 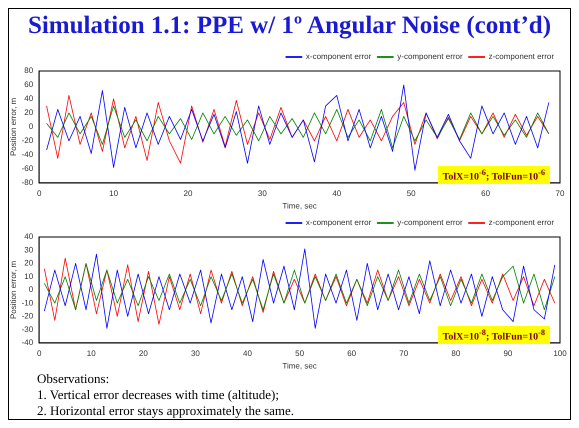 What do you see at coordinates (29, 85) in the screenshot?
I see `y-tick-label: 60` at bounding box center [29, 85].